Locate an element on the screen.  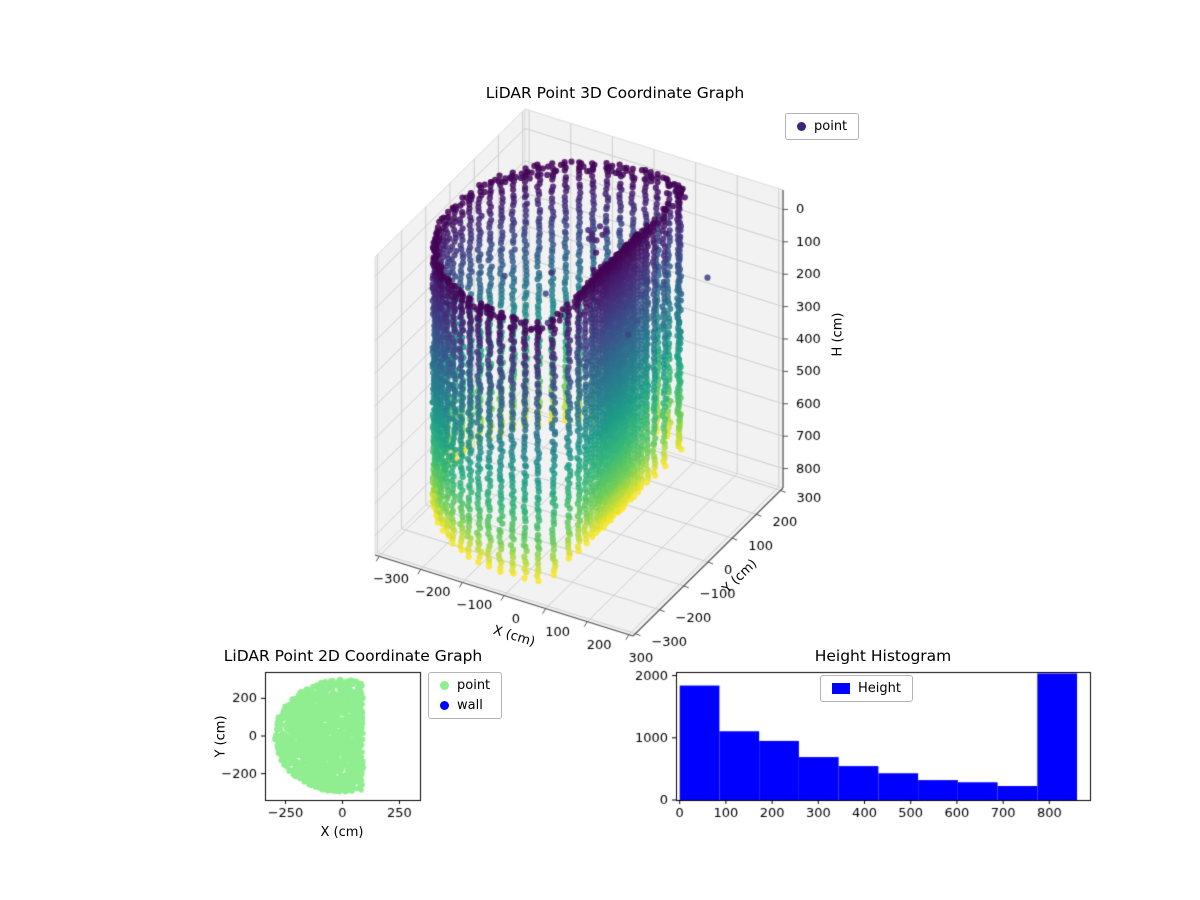
legend-label: Height is located at coordinates (879, 688).